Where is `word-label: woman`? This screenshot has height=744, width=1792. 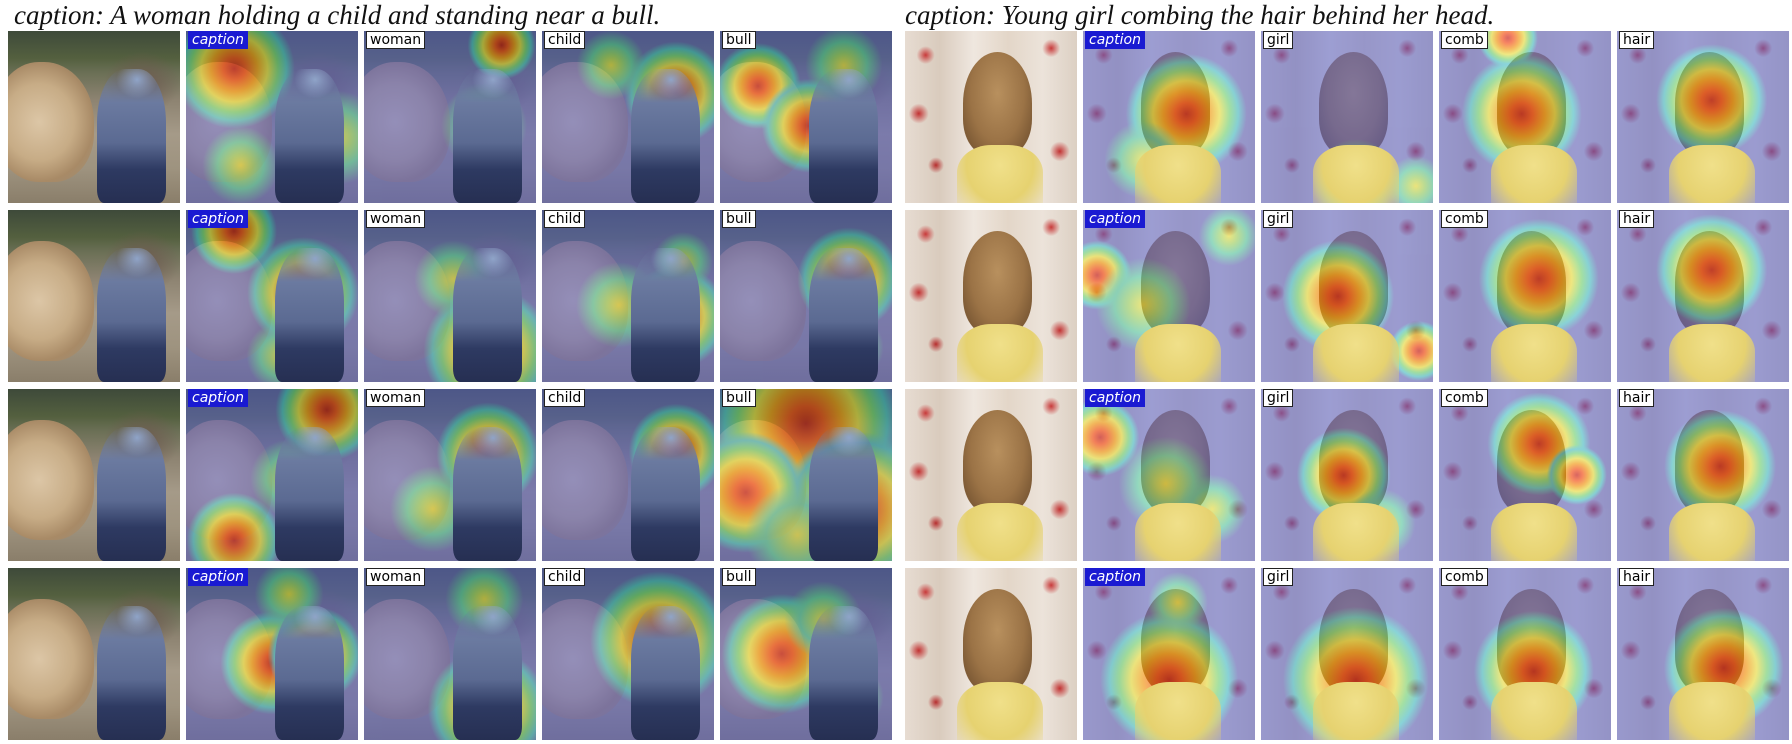 word-label: woman is located at coordinates (396, 219).